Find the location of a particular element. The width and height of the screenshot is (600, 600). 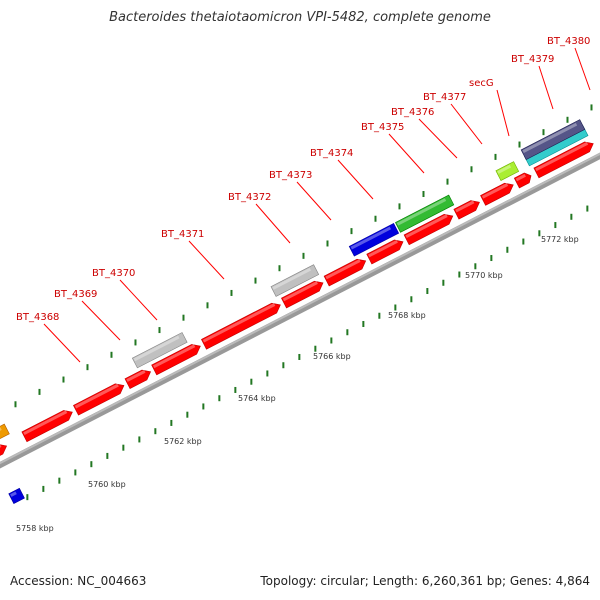

gene-label: BT_4373 is located at coordinates (290, 175).